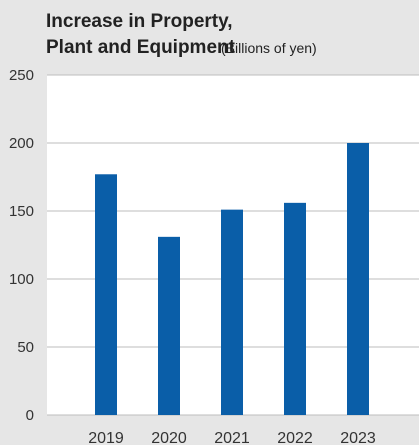 This screenshot has width=419, height=445. What do you see at coordinates (21, 143) in the screenshot?
I see `y-tick-label: 200` at bounding box center [21, 143].